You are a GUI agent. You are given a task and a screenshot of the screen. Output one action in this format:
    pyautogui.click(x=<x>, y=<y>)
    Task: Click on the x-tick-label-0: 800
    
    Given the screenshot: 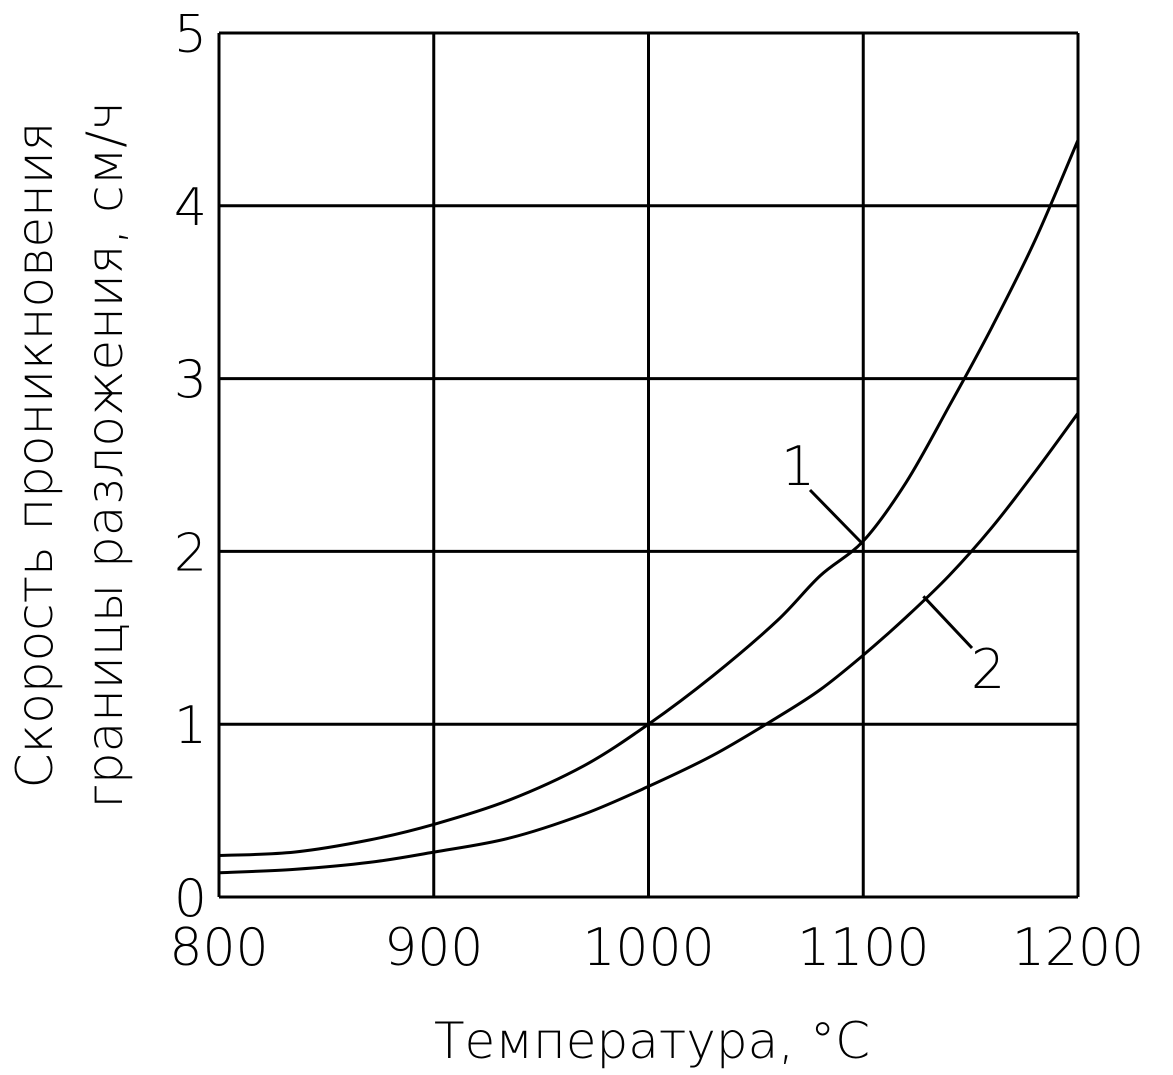 What is the action you would take?
    pyautogui.click(x=218, y=948)
    